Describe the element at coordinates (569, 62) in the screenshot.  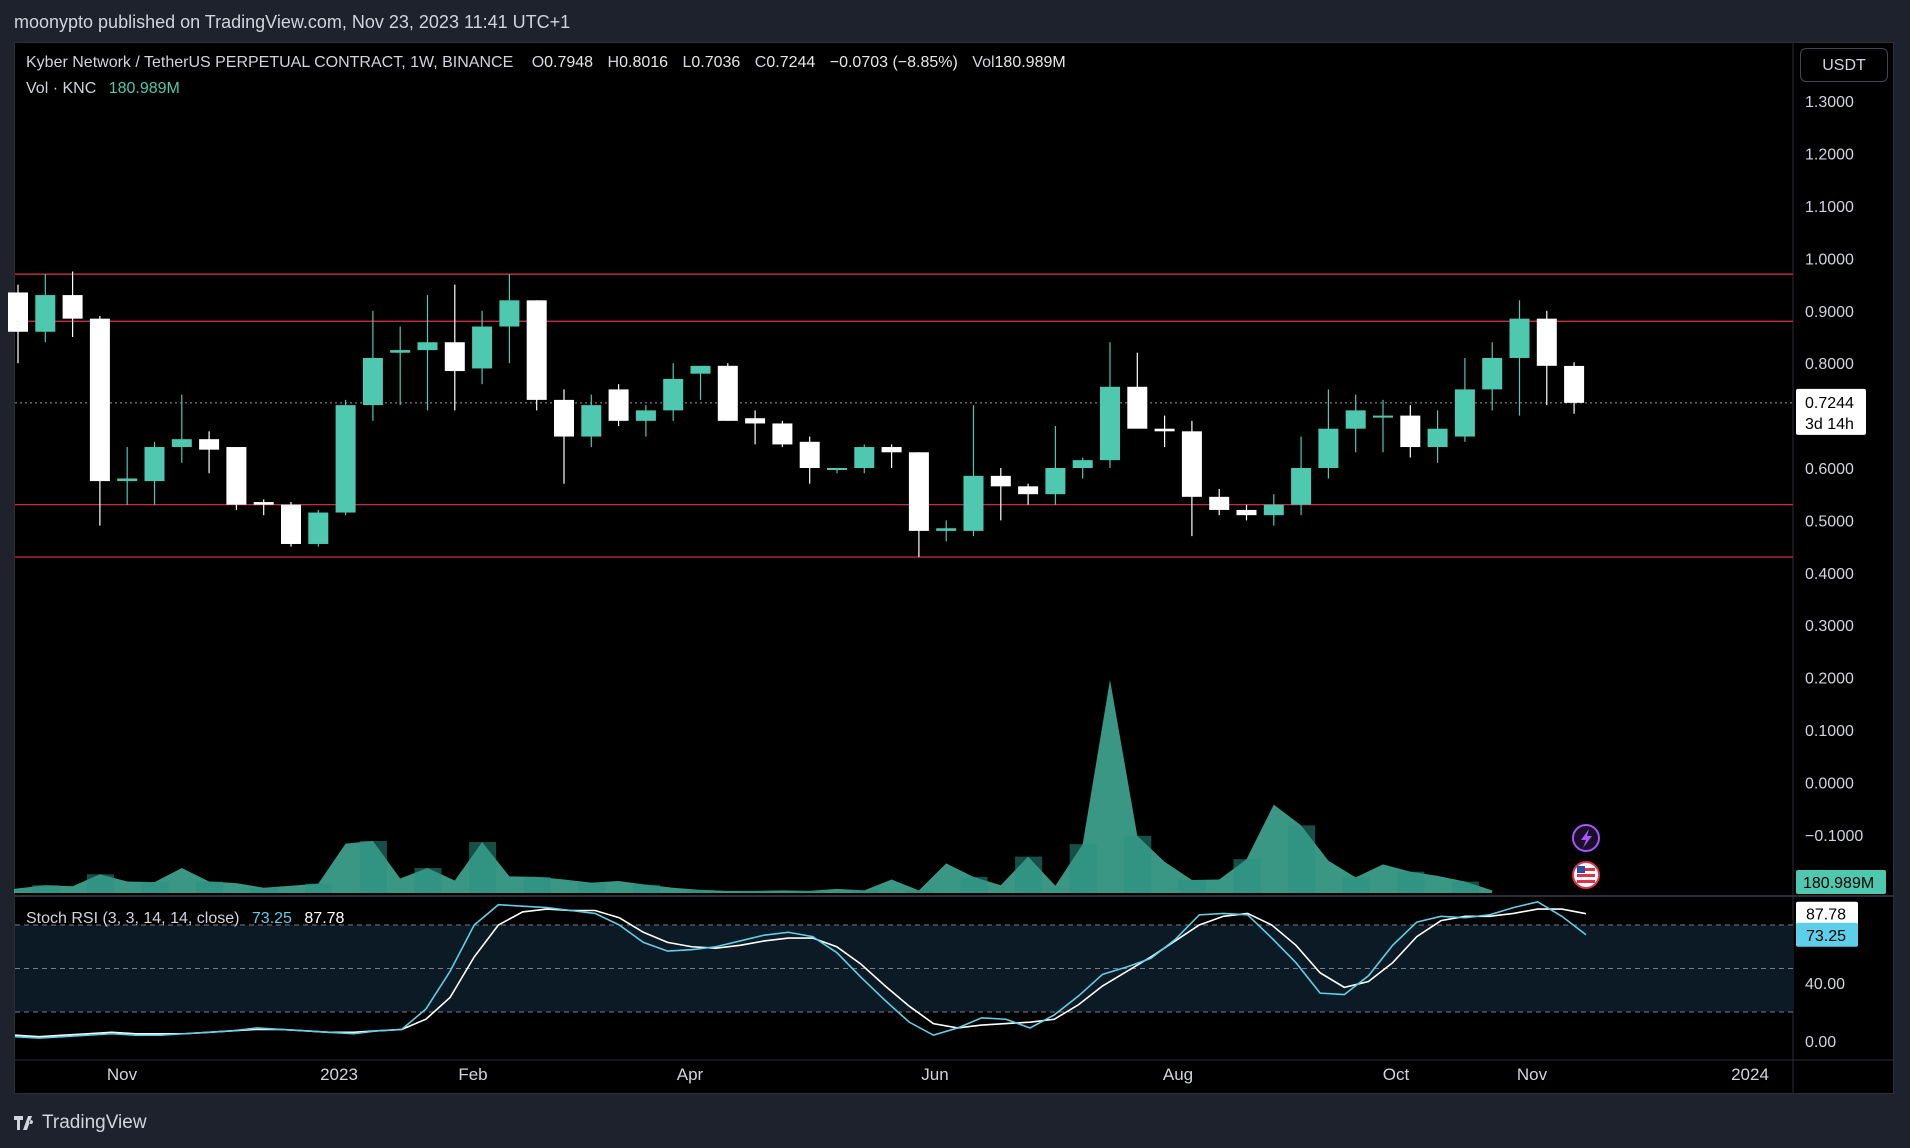
I see `open-value: 0.7948` at that location.